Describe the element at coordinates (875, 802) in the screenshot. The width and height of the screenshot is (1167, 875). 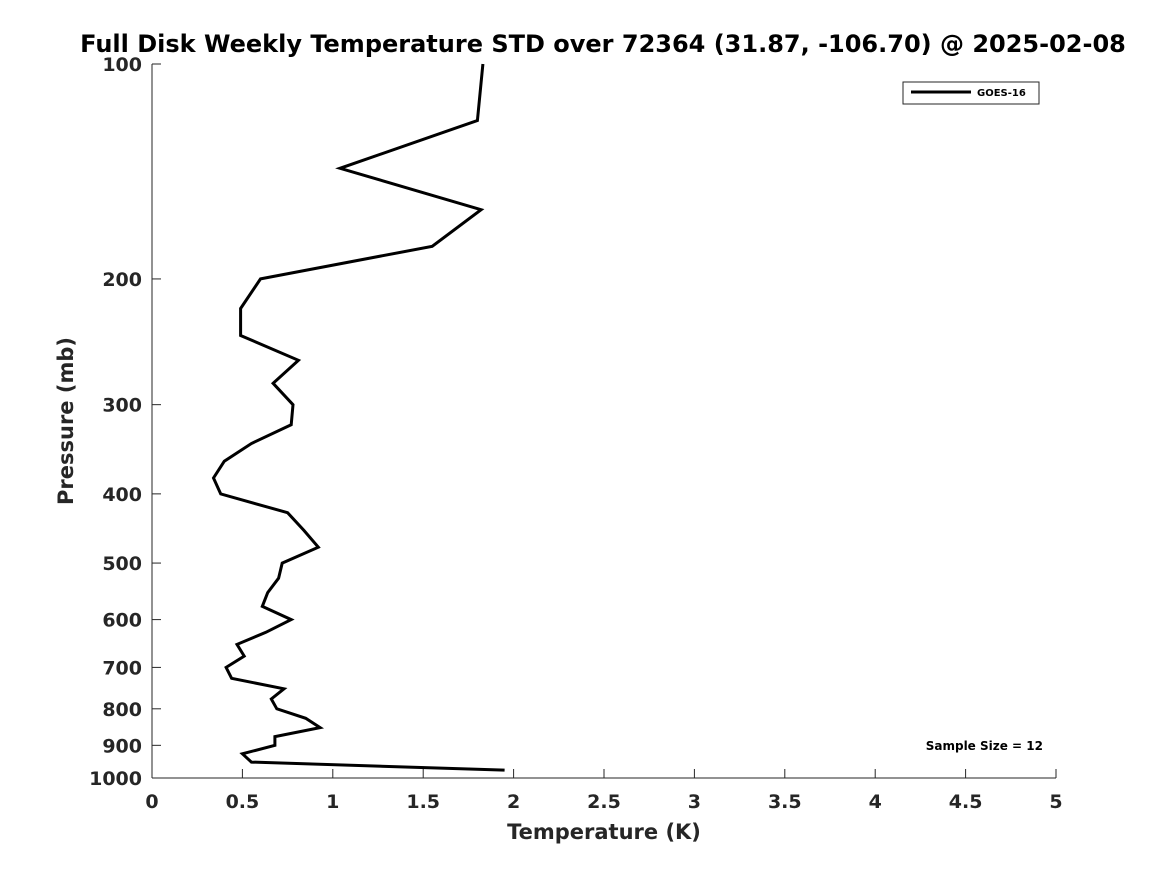
I see `x-tick-label: 4` at that location.